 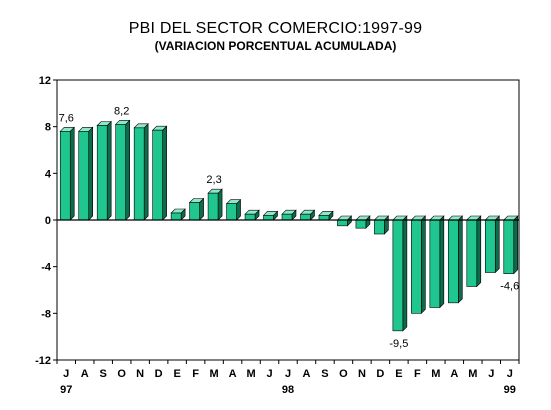 I want to click on y-tick-label: 8, so click(x=48, y=128).